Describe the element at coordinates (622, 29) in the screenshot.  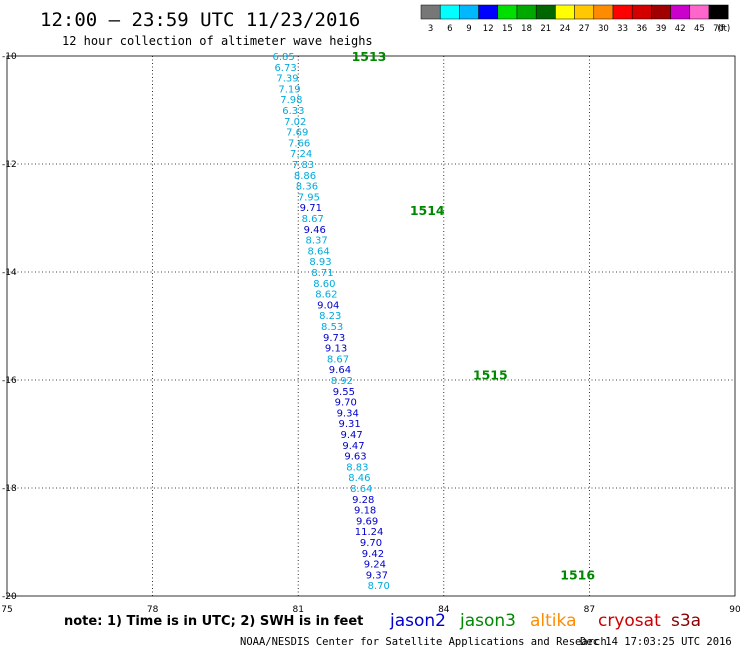
I see `colorbar-label: 33` at that location.